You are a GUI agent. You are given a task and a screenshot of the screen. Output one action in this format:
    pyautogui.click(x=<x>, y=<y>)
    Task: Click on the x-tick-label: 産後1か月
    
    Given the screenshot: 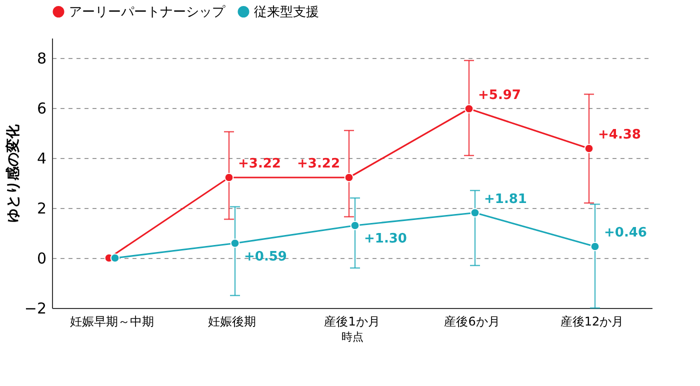 What is the action you would take?
    pyautogui.click(x=352, y=321)
    